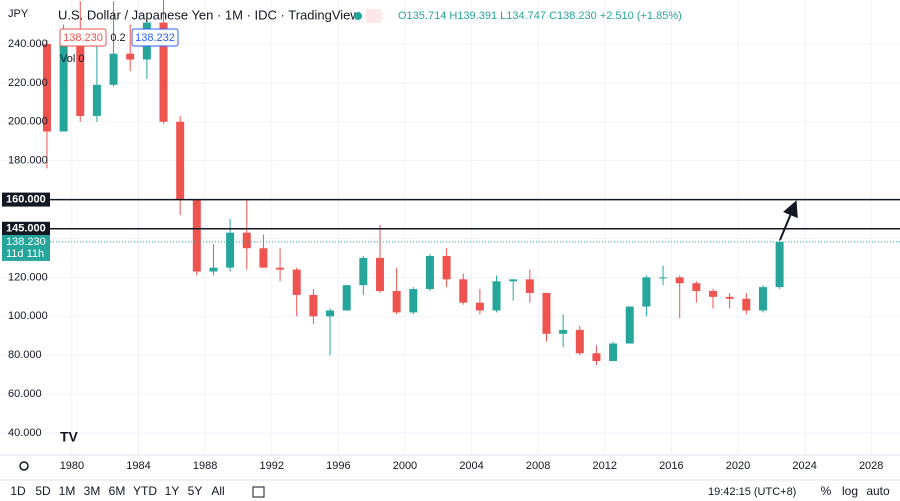 The width and height of the screenshot is (900, 501). Describe the element at coordinates (25, 394) in the screenshot. I see `y-tick-label: 60.000` at that location.